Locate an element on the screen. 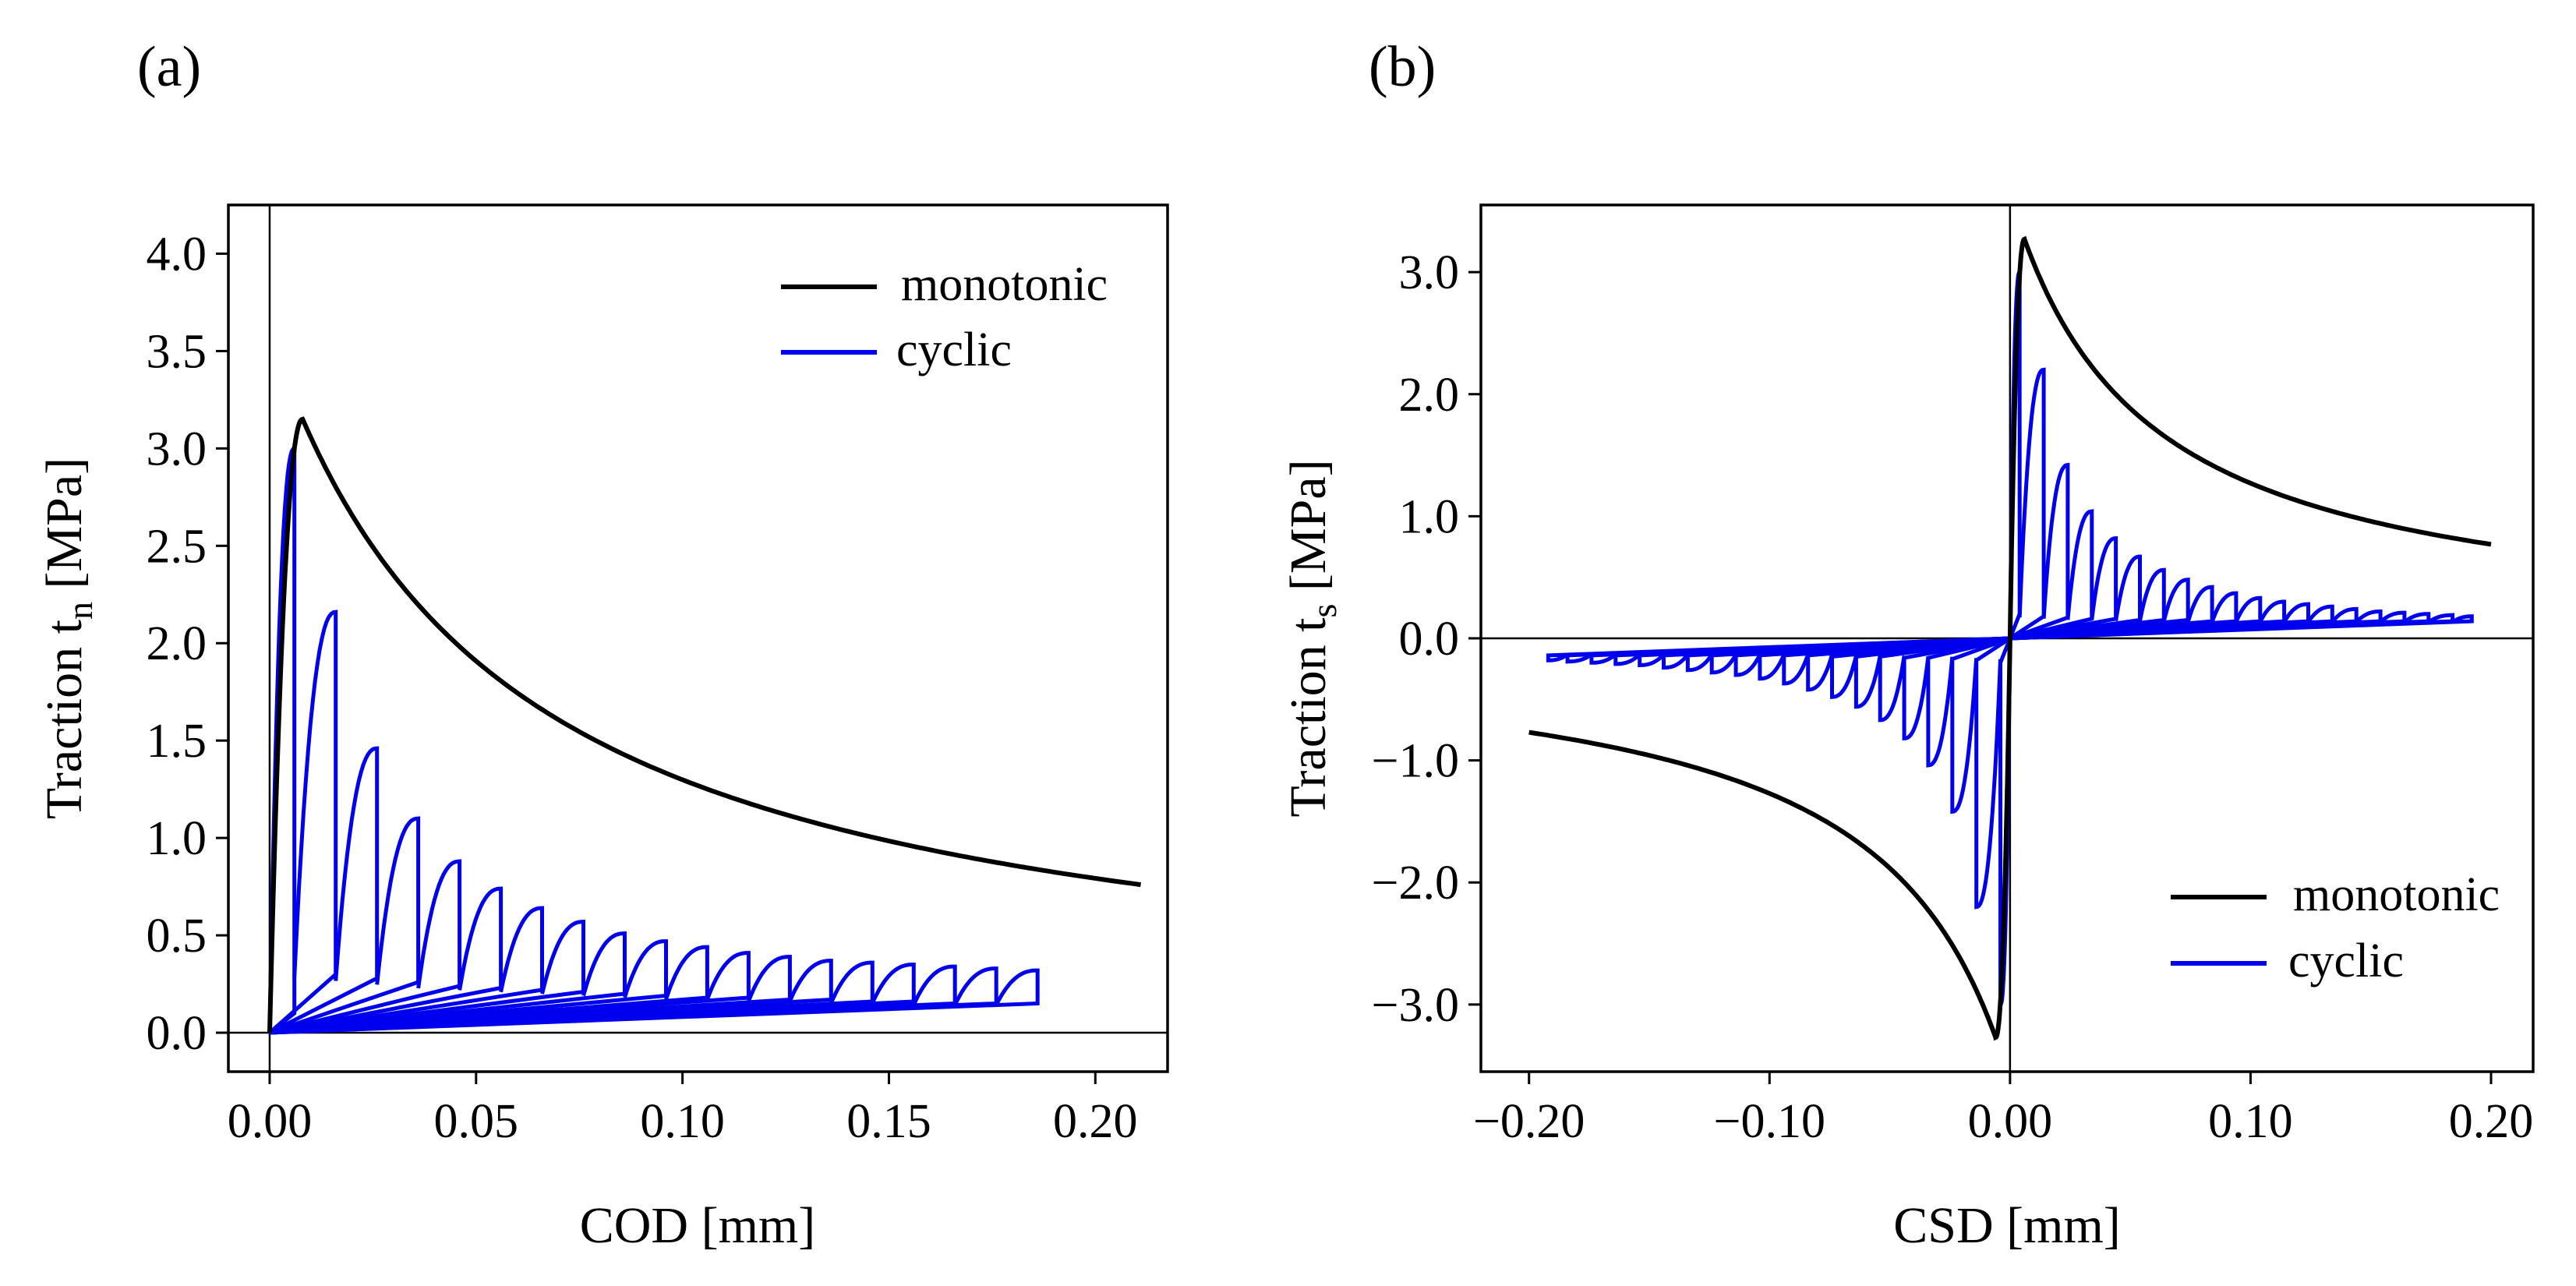  panel-b-y-tick-label: 1.0 is located at coordinates (1429, 517).